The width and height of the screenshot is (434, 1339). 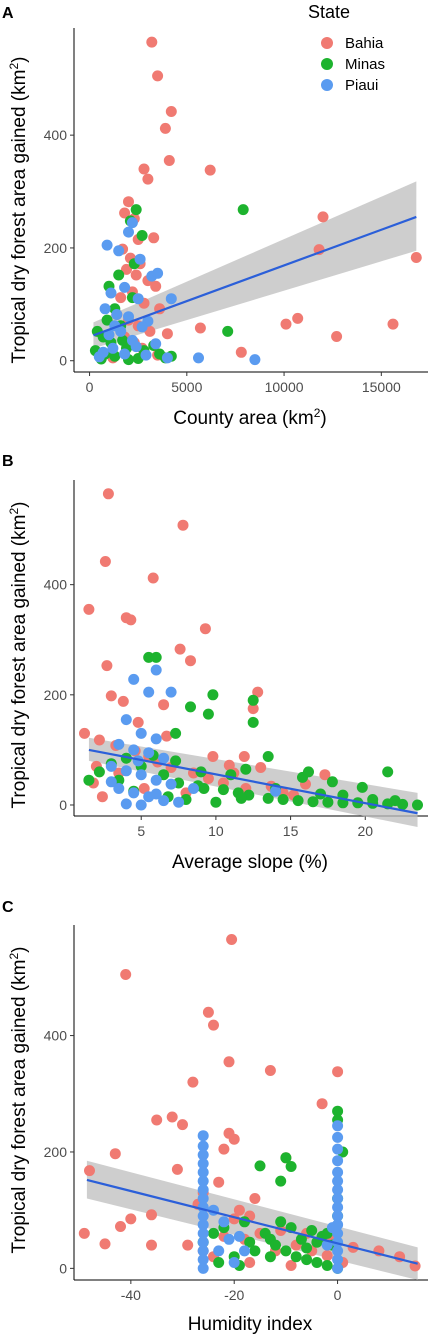 I want to click on legend-swatch-bahia, so click(x=327, y=43).